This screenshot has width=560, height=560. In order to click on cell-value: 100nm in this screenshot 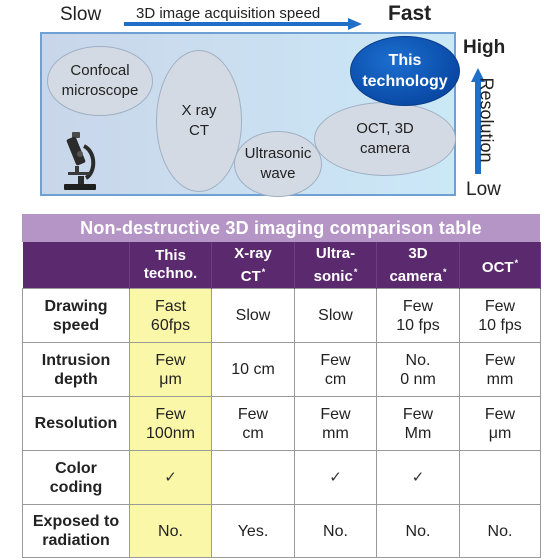, I will do `click(170, 433)`.